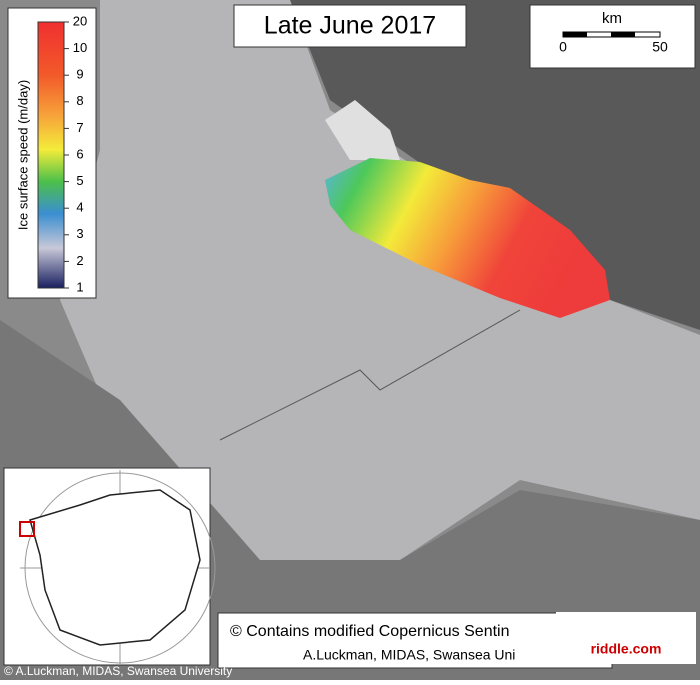 This screenshot has height=685, width=700. I want to click on scale-end: 50, so click(660, 47).